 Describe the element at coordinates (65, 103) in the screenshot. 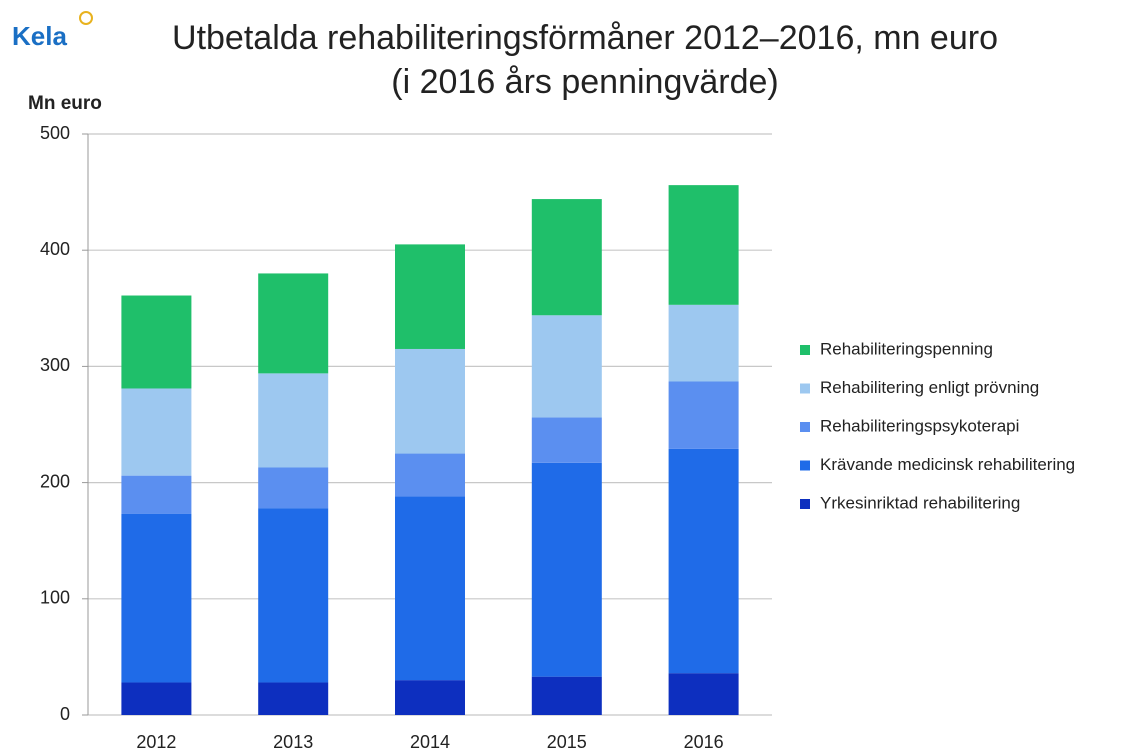

I see `y-axis-label: Mn euro` at that location.